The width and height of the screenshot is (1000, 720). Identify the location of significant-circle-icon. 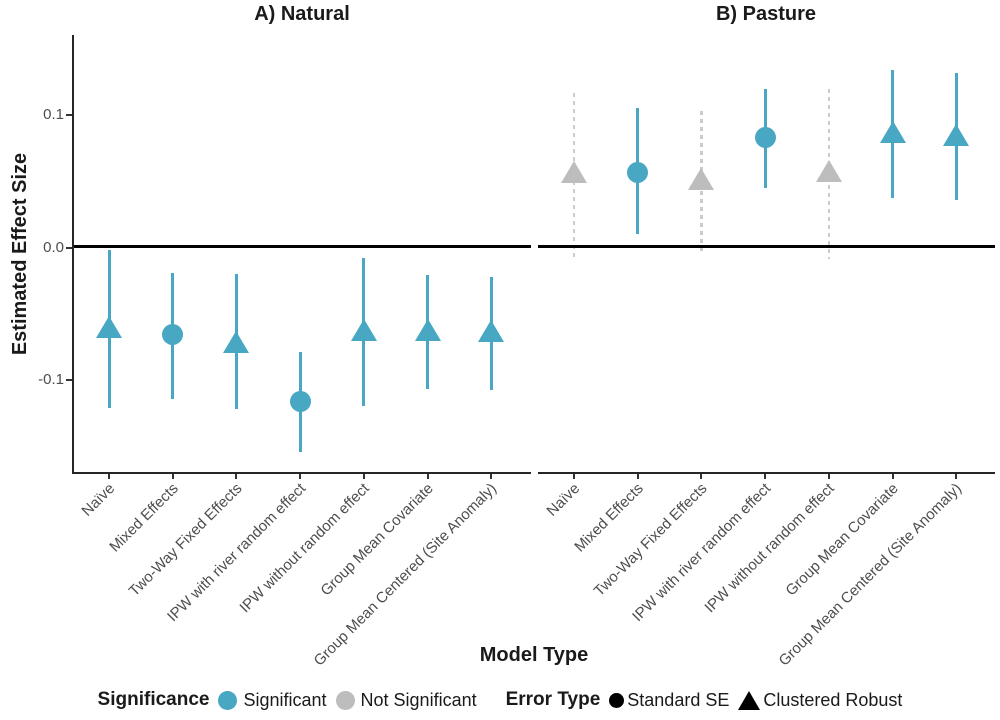
(228, 700).